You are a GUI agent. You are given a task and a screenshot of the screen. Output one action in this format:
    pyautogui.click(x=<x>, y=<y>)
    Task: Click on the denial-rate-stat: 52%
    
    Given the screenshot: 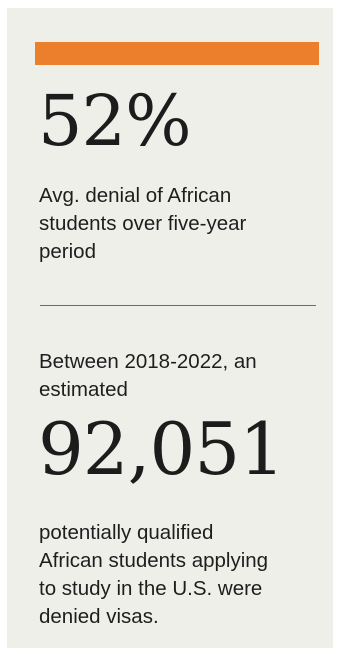 What is the action you would take?
    pyautogui.click(x=115, y=121)
    